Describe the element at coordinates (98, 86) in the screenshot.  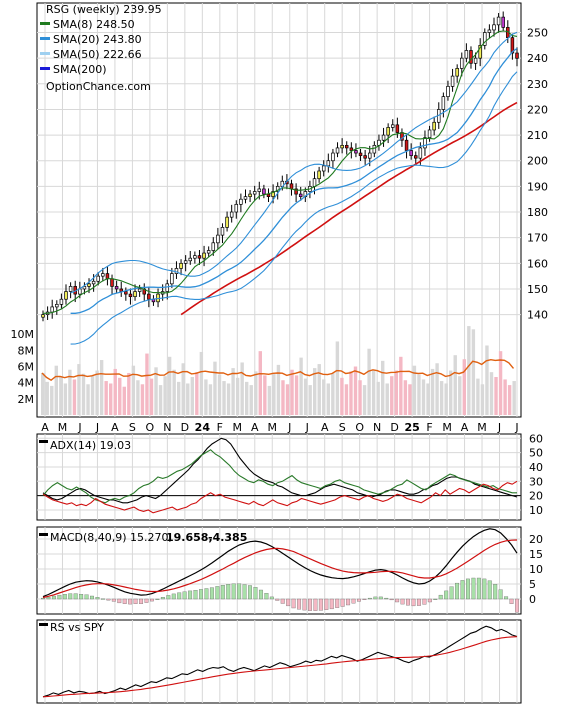
I see `watermark-label: OptionChance.com` at that location.